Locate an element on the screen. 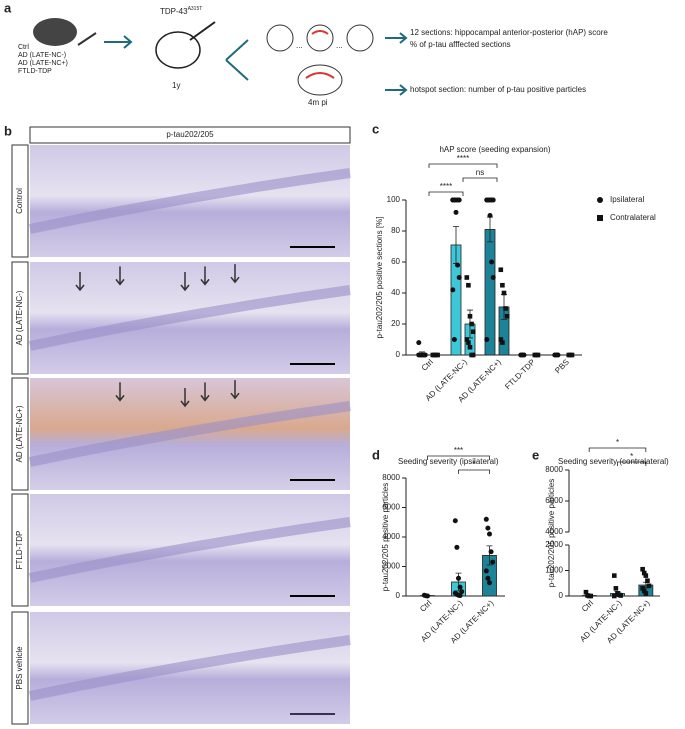 This screenshot has width=685, height=729. row-label: FTLD-TDP is located at coordinates (19, 550).